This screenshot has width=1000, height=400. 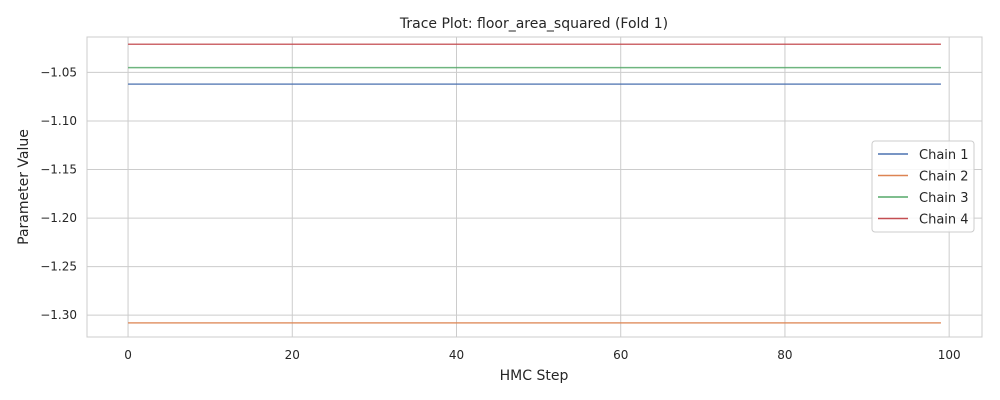 What do you see at coordinates (58, 315) in the screenshot?
I see `y-tick-label: −1.30` at bounding box center [58, 315].